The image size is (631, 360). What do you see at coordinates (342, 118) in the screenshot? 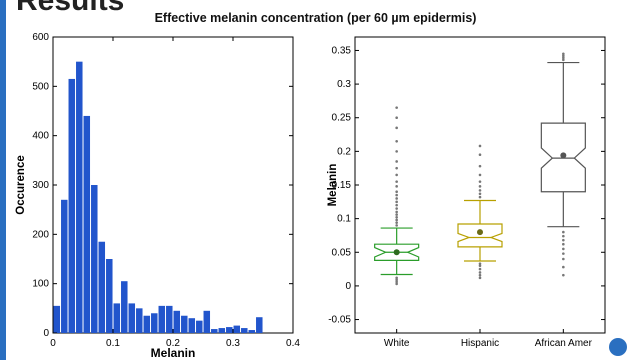
I see `box-y-tick-label: 0.25` at bounding box center [342, 118].